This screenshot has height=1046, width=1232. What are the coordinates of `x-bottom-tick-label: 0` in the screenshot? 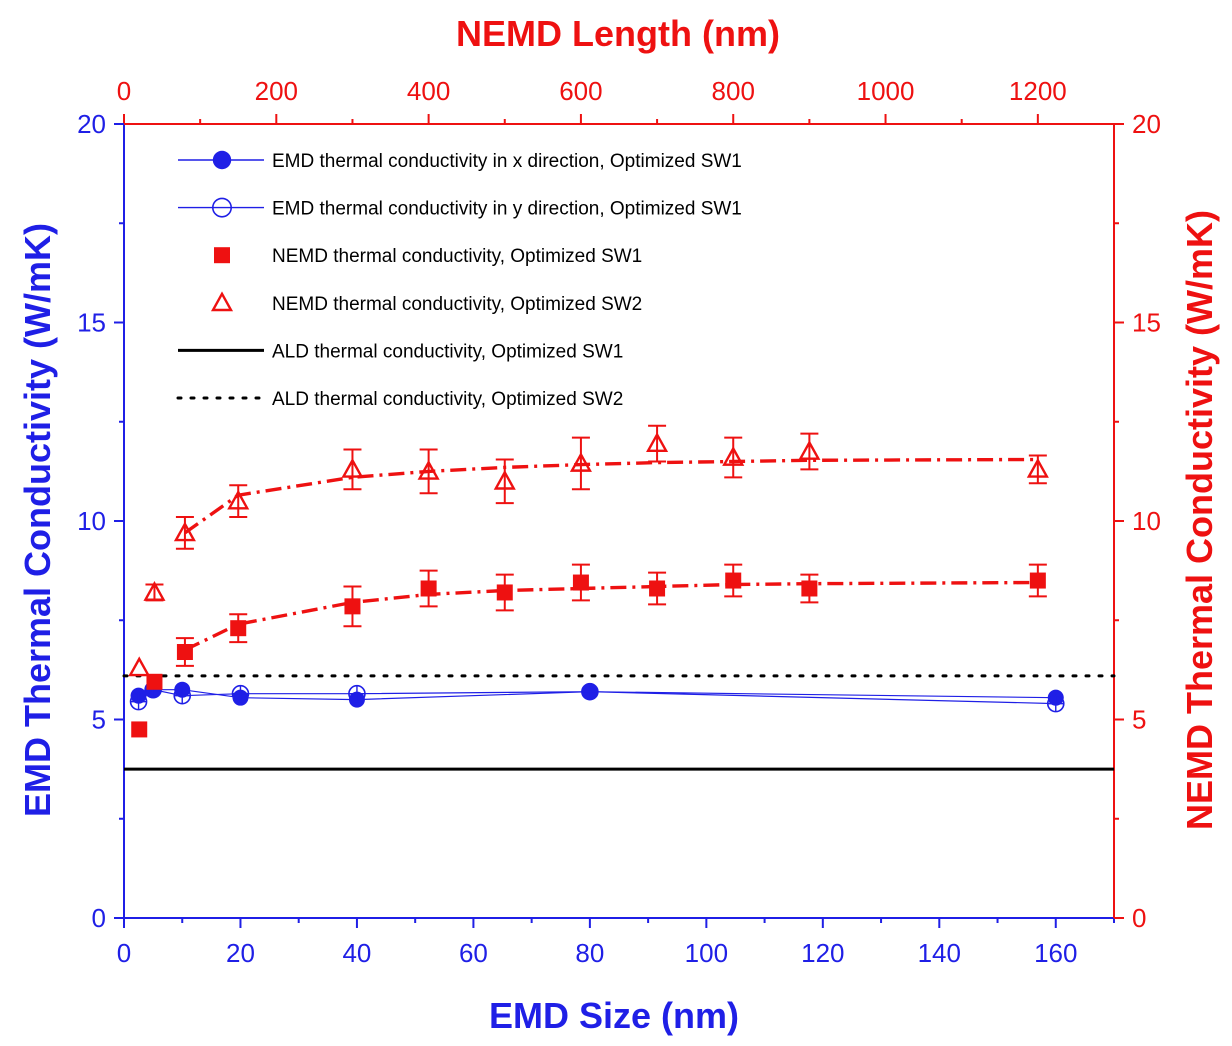 It's located at (124, 953).